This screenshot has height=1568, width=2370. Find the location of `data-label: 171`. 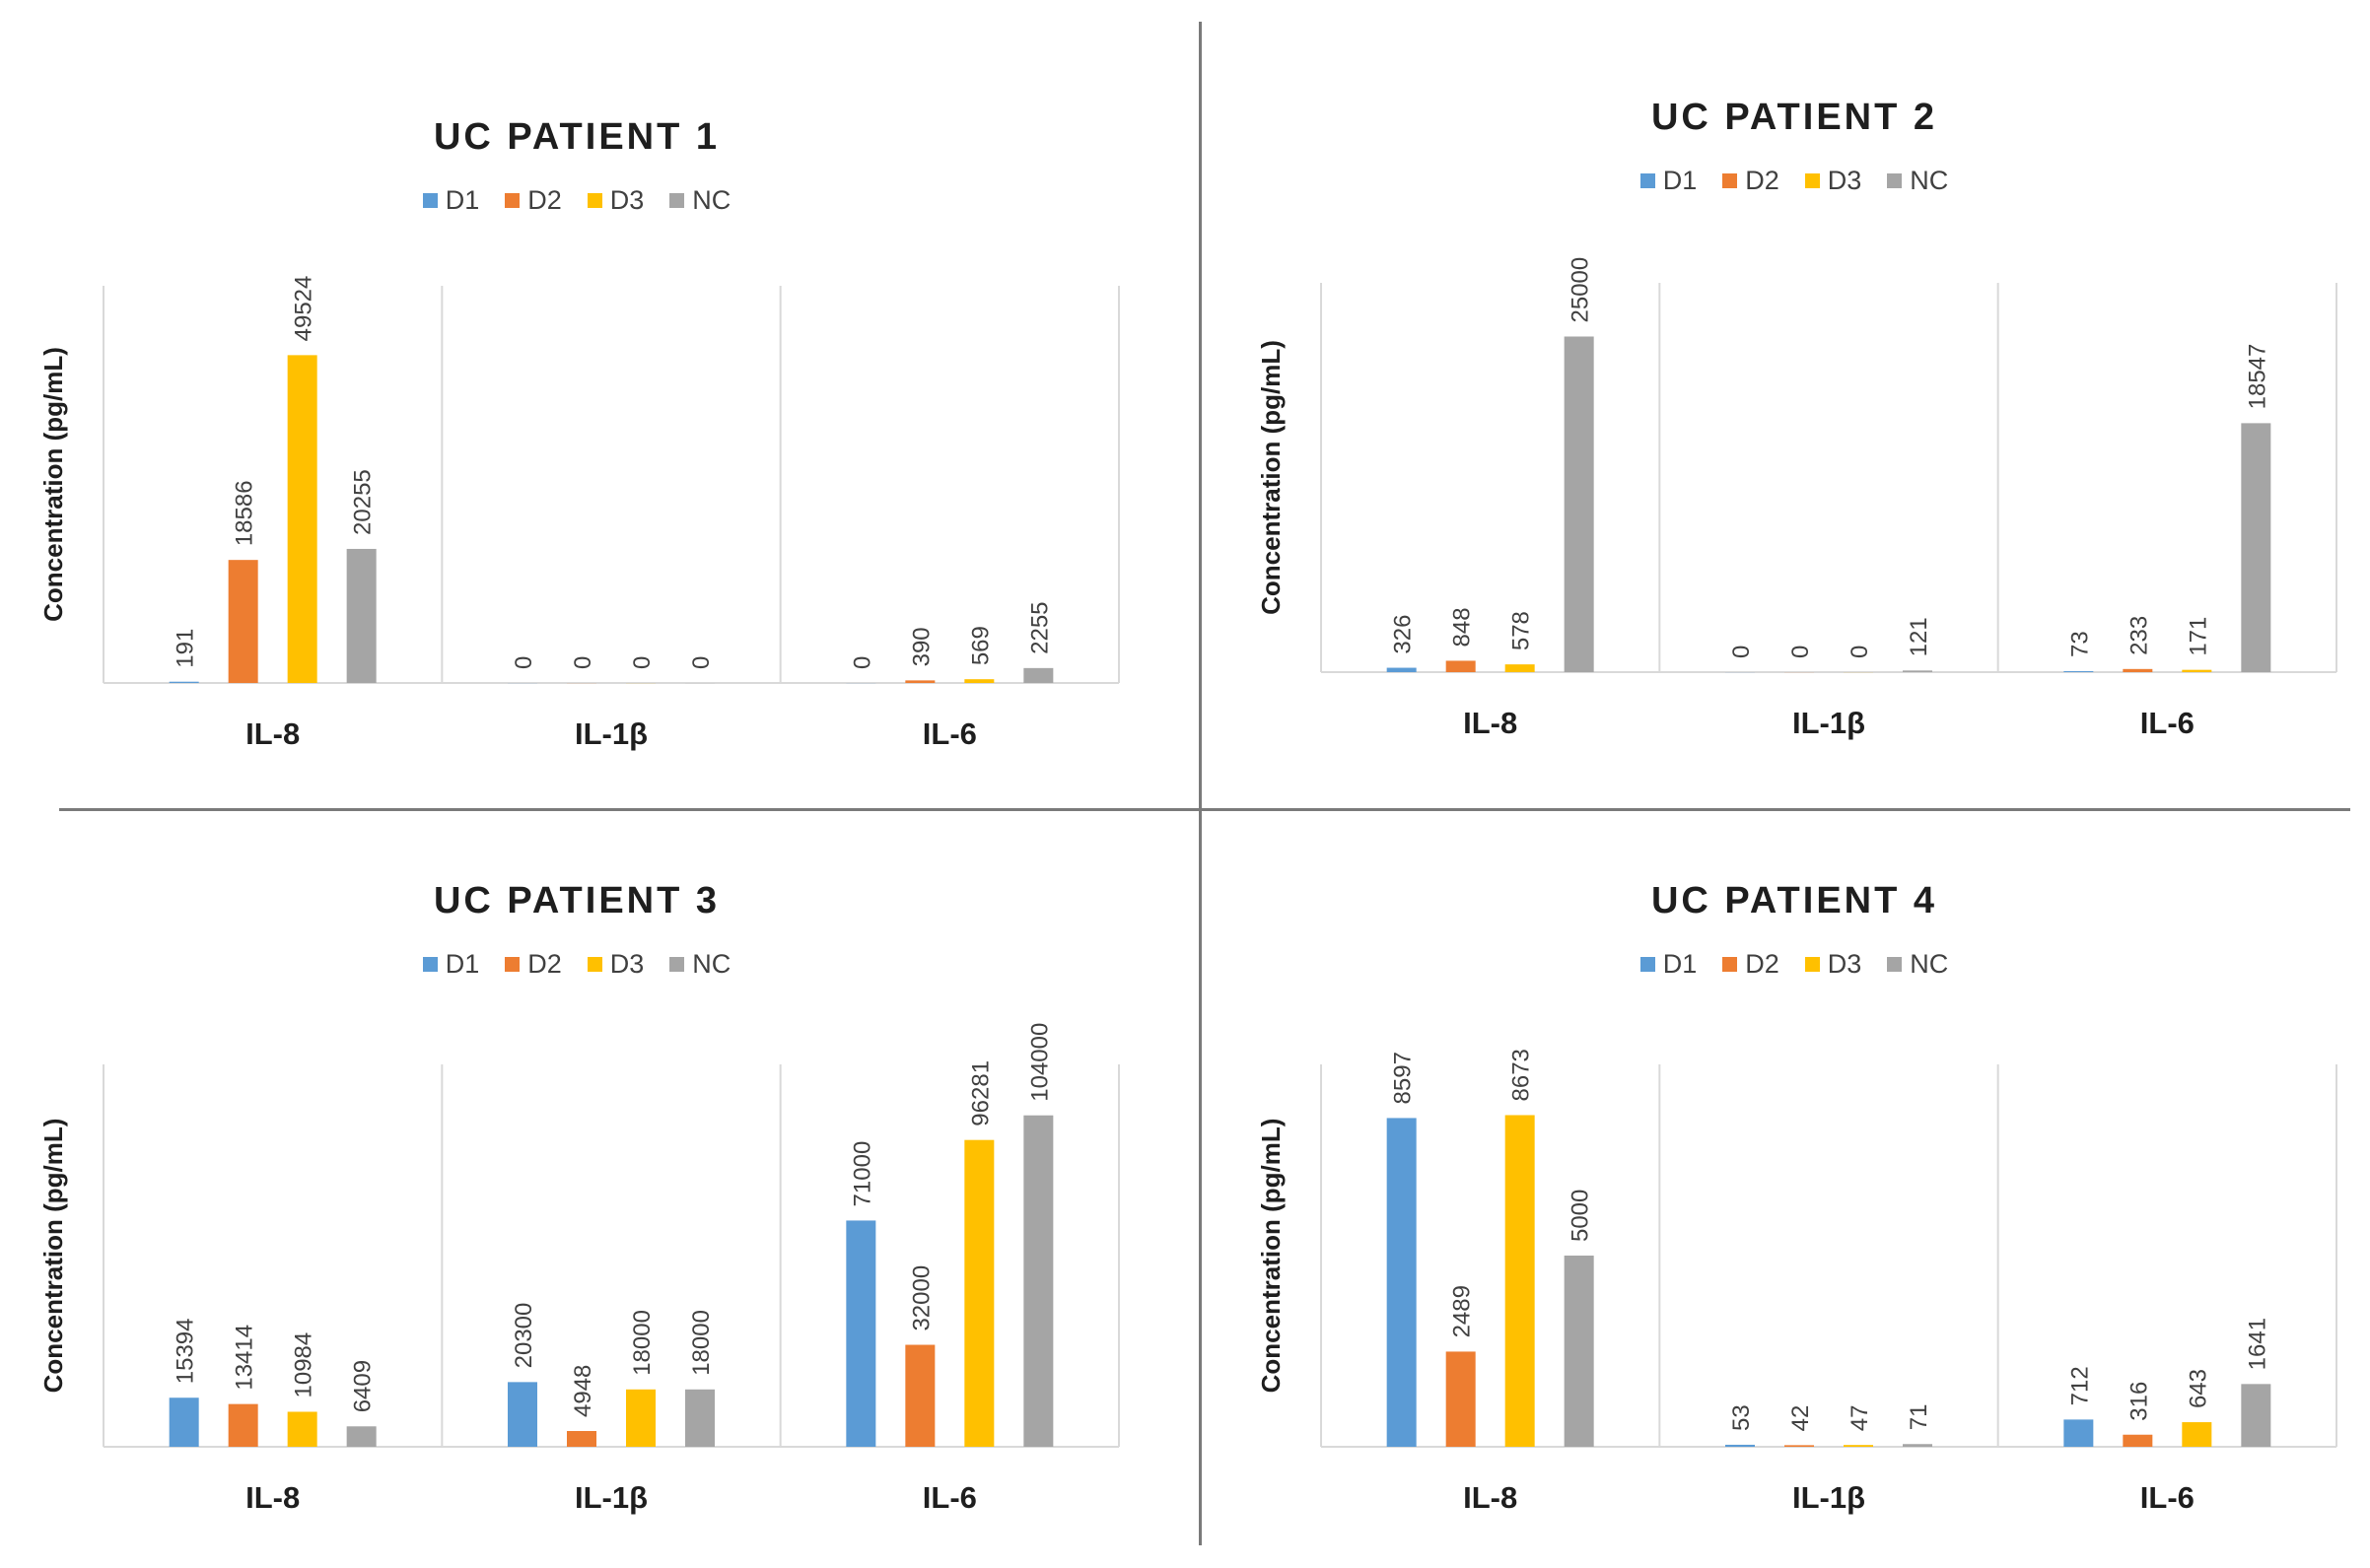

data-label: 171 is located at coordinates (2198, 636).